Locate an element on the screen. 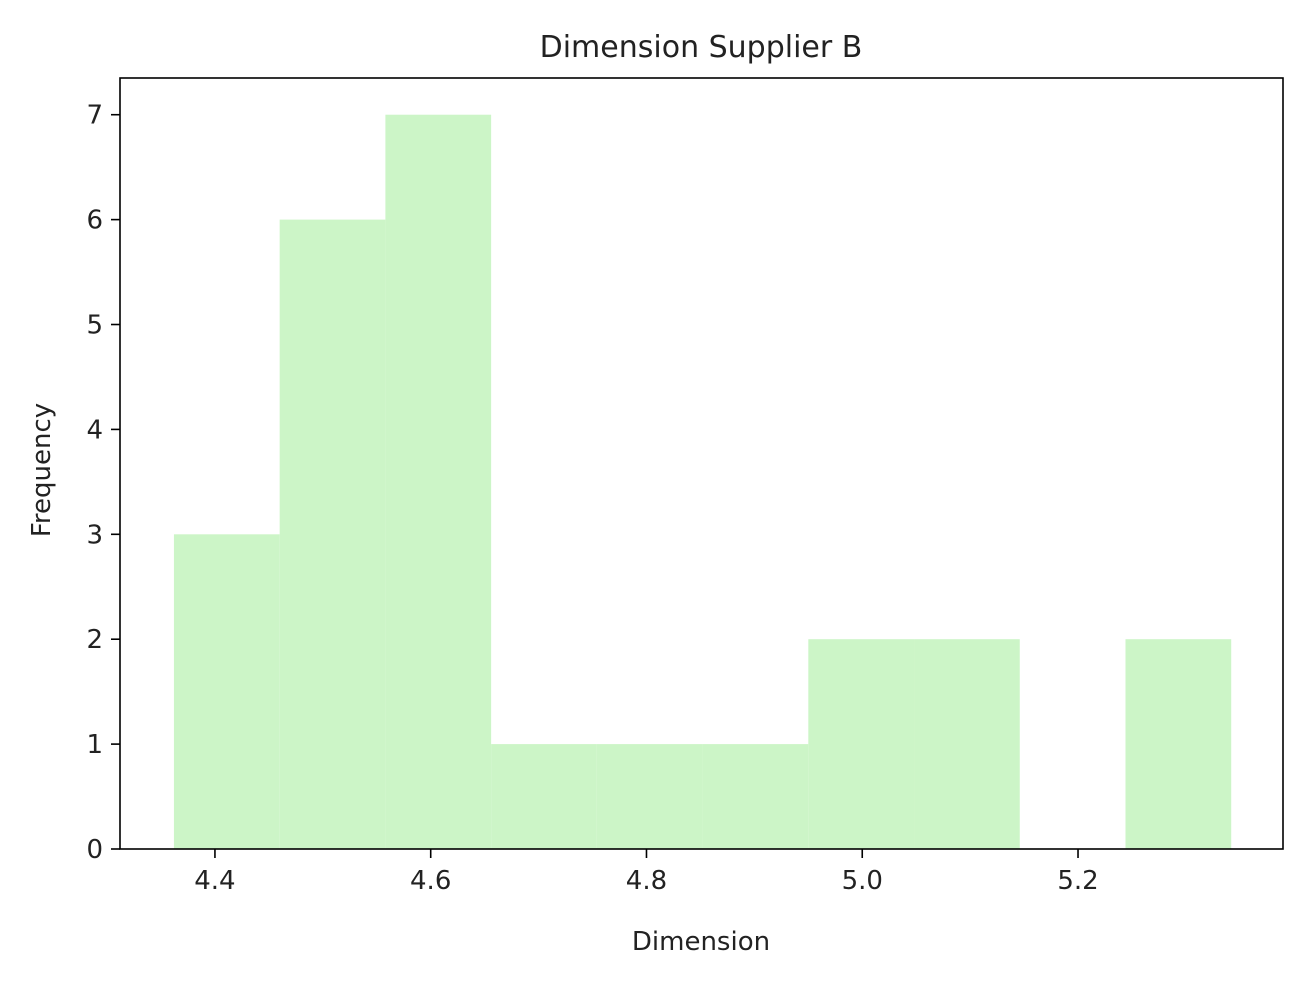 The width and height of the screenshot is (1303, 985). chart-title: Dimension Supplier B is located at coordinates (701, 47).